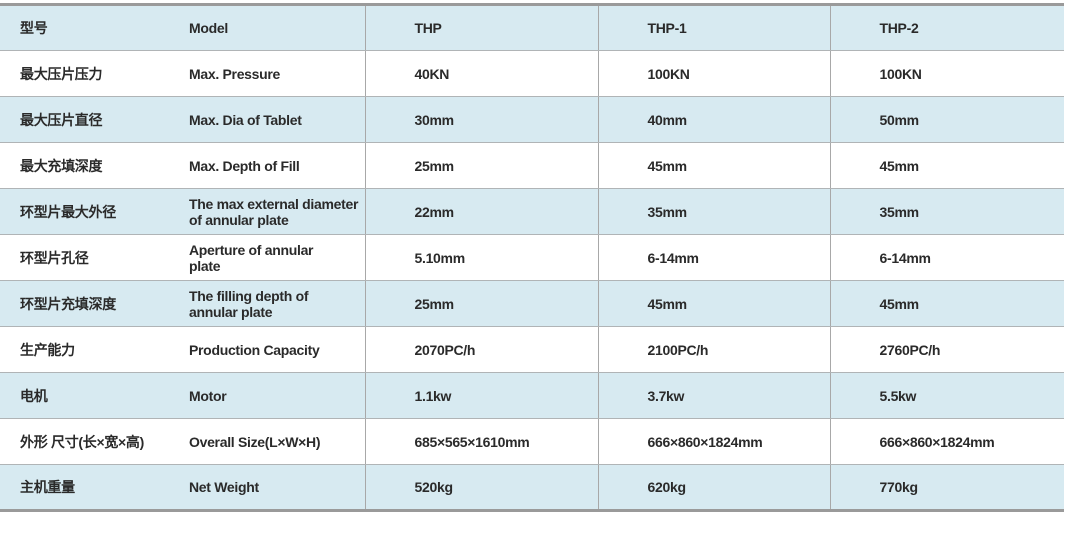 The width and height of the screenshot is (1067, 535). I want to click on value-thp-2: 35mm, so click(899, 211).